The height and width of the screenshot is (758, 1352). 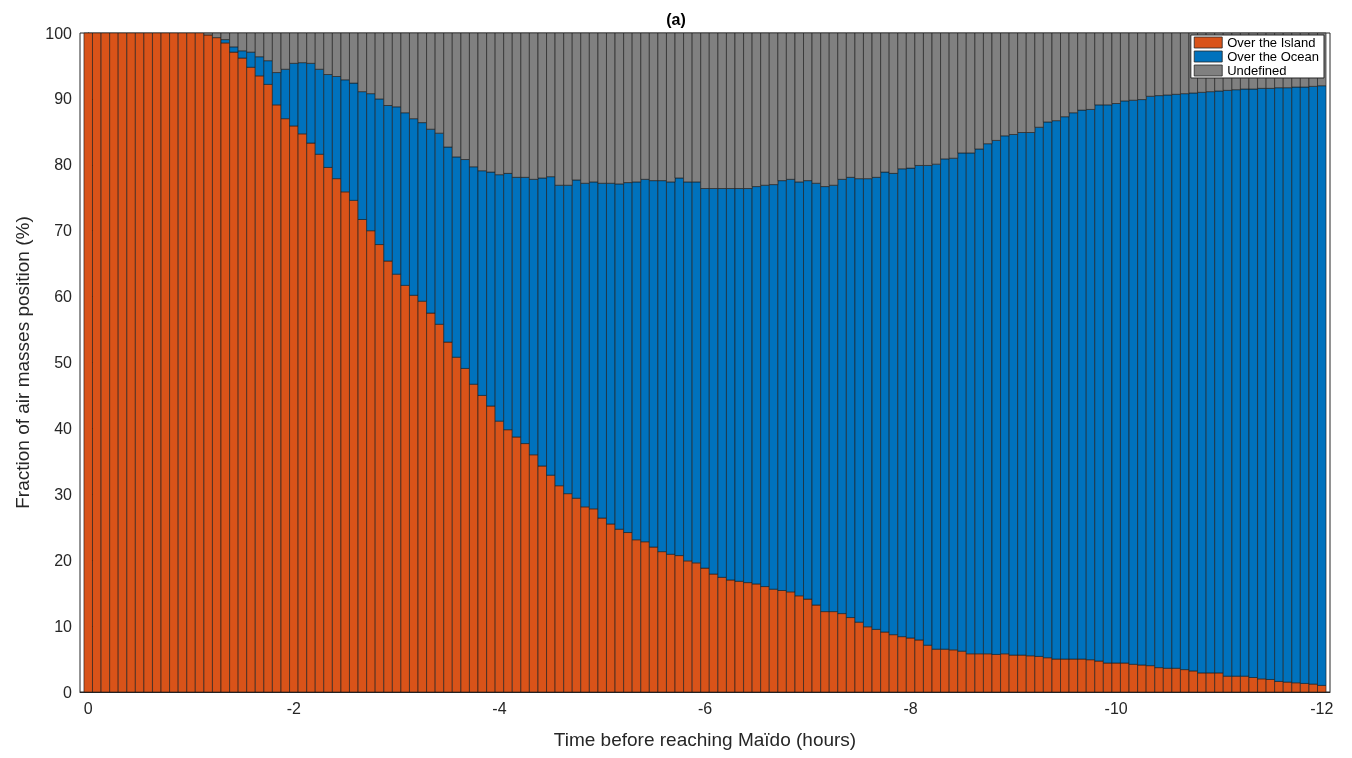 I want to click on x-tick-label: -8, so click(x=910, y=708).